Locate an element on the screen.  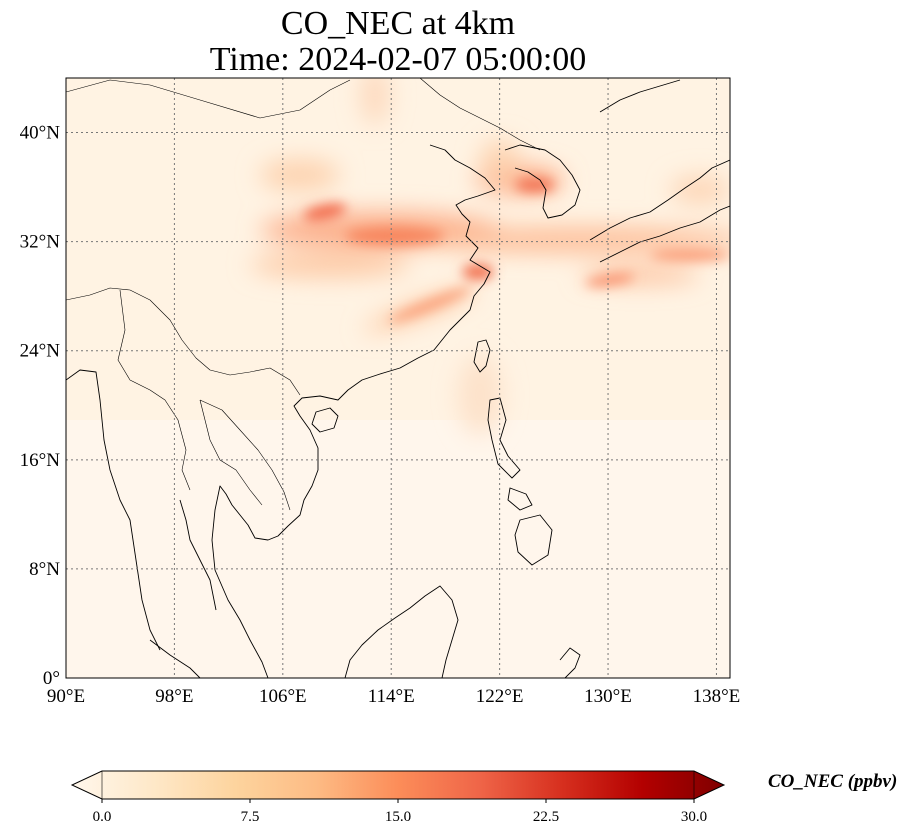
colorbar-tick-label: 7.5 is located at coordinates (250, 817).